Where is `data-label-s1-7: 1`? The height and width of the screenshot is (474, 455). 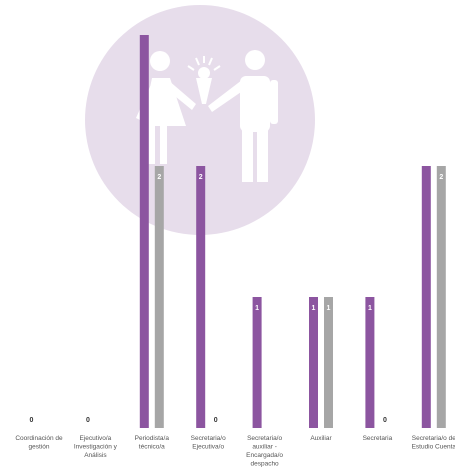
data-label-s1-7: 1 is located at coordinates (370, 308).